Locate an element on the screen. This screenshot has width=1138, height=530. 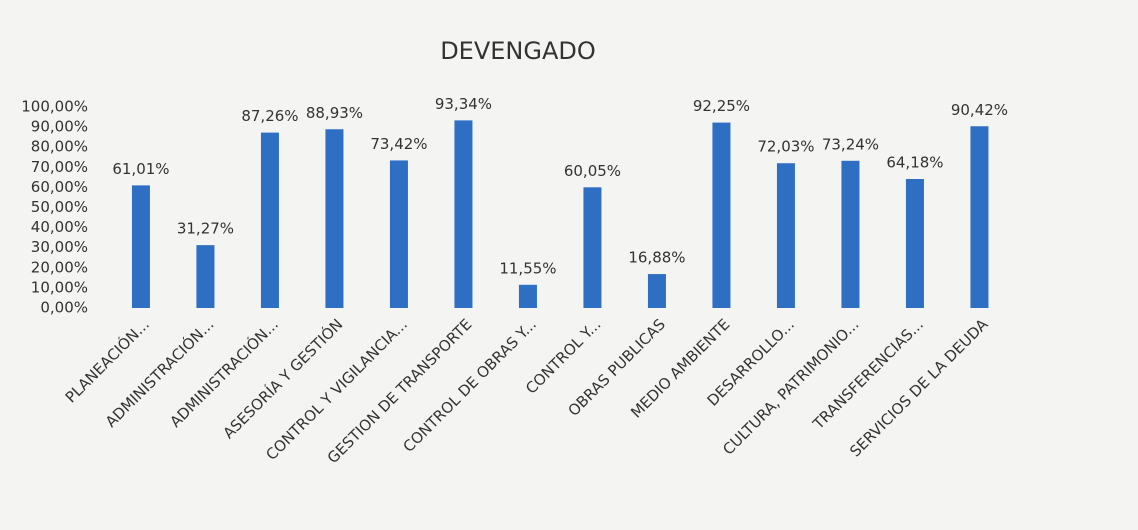
y-tick-label: 40,00% is located at coordinates (59, 227).